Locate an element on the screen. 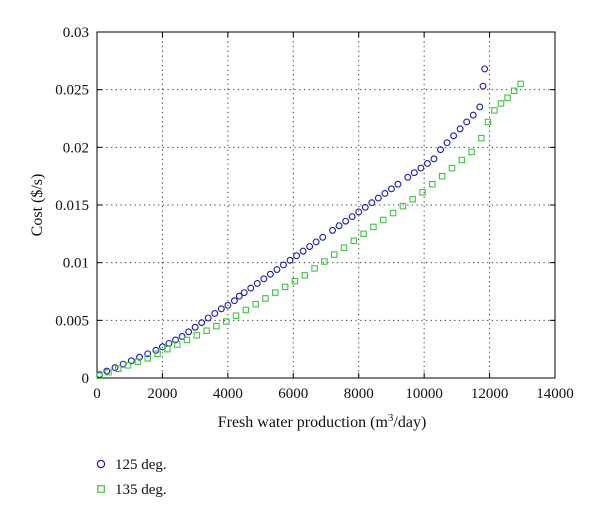  y-axis-title: Cost ($/s) is located at coordinates (37, 205).